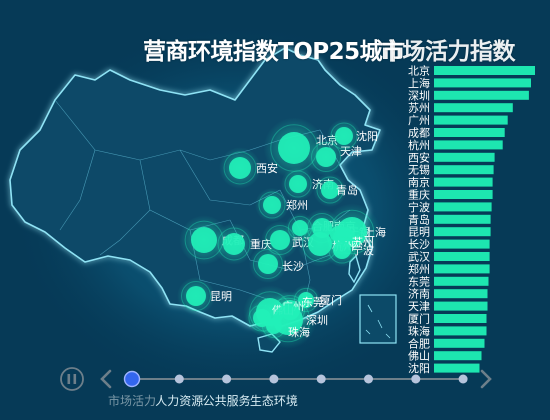 Image resolution: width=550 pixels, height=420 pixels. What do you see at coordinates (317, 320) in the screenshot?
I see `city-label-item-24: 深圳` at bounding box center [317, 320].